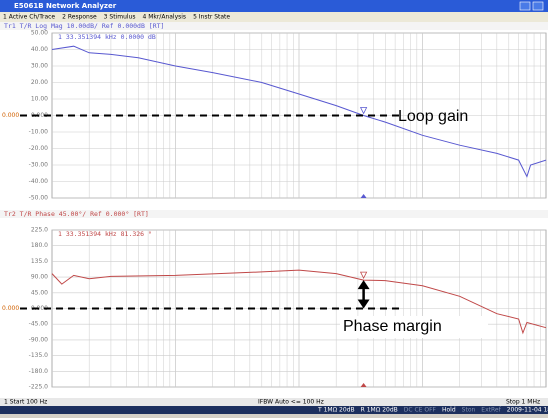 The image size is (548, 418). Describe the element at coordinates (274, 6) in the screenshot. I see `title-bar` at that location.